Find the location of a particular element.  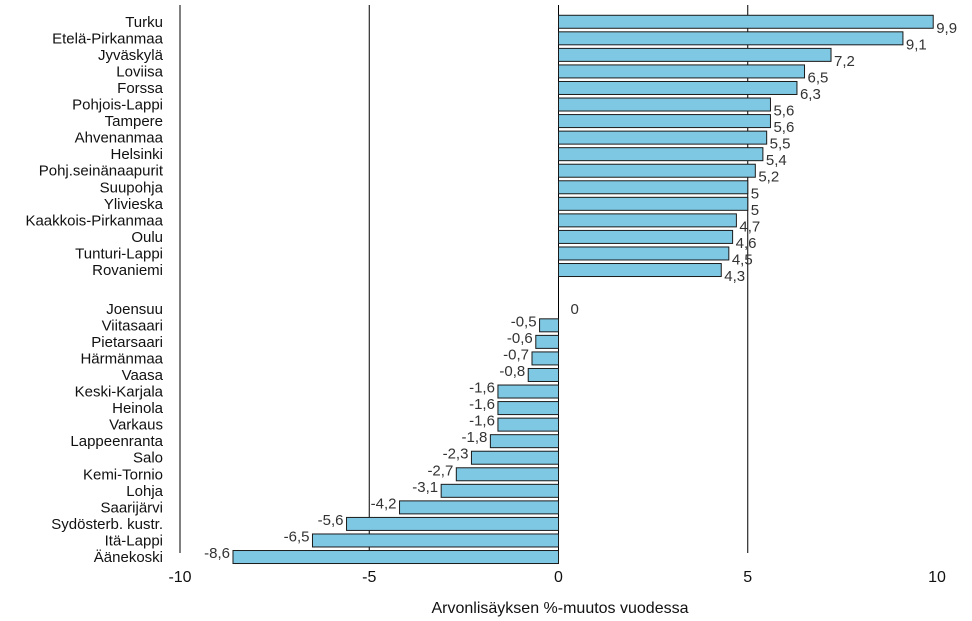

category-label: Tunturi-Lappi is located at coordinates (119, 253).